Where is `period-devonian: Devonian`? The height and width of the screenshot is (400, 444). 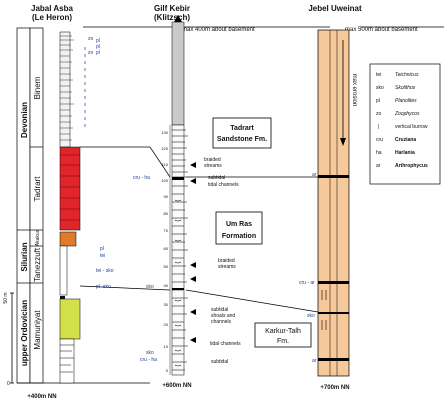
period-devonian: Devonian is located at coordinates (24, 120).